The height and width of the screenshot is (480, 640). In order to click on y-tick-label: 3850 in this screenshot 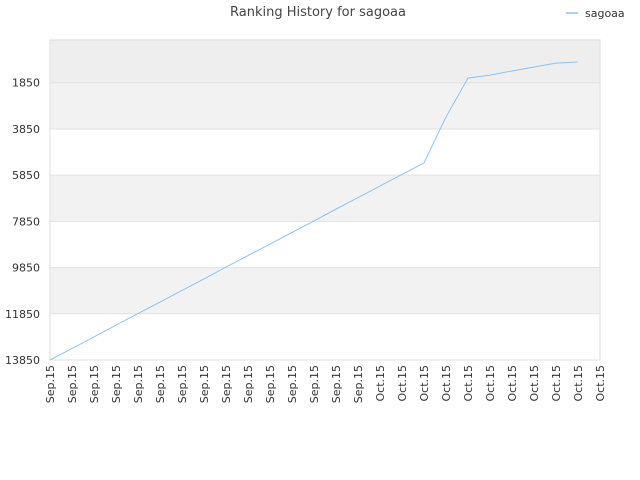, I will do `click(26, 129)`.